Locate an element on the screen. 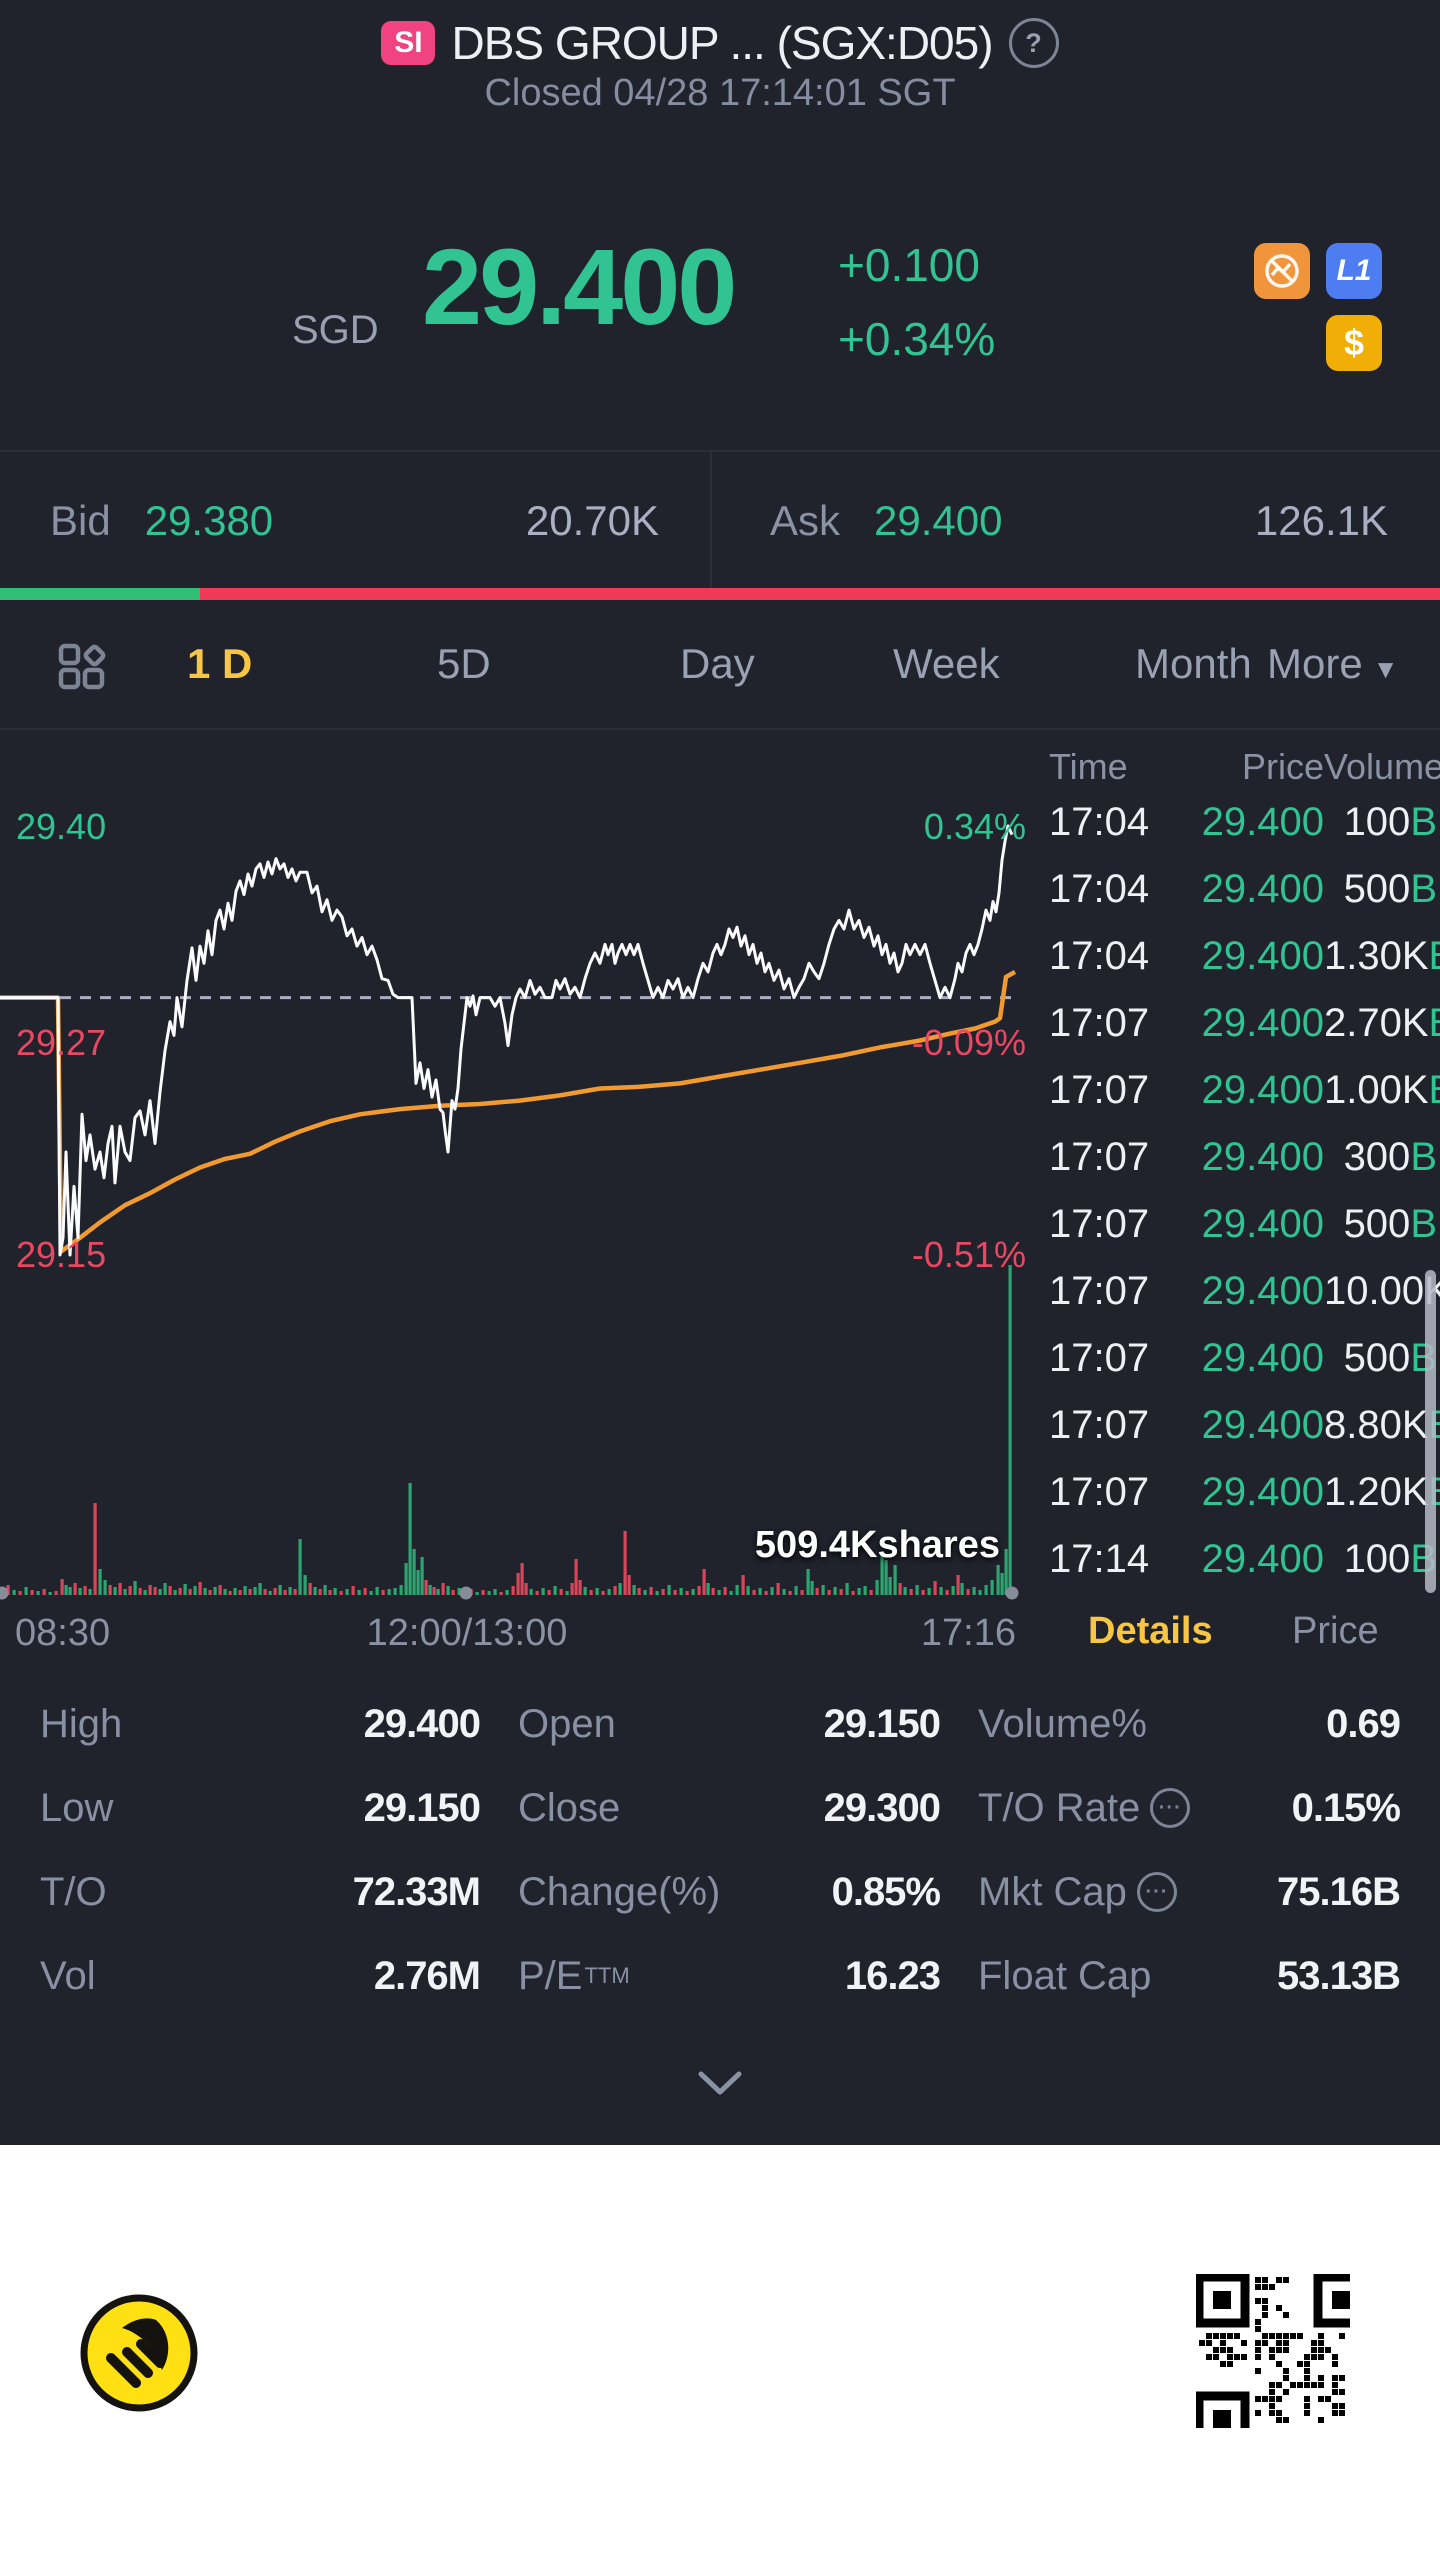 The image size is (1440, 2550). period-tabbar: 1 D 5D Day Week Month More ▼ is located at coordinates (720, 665).